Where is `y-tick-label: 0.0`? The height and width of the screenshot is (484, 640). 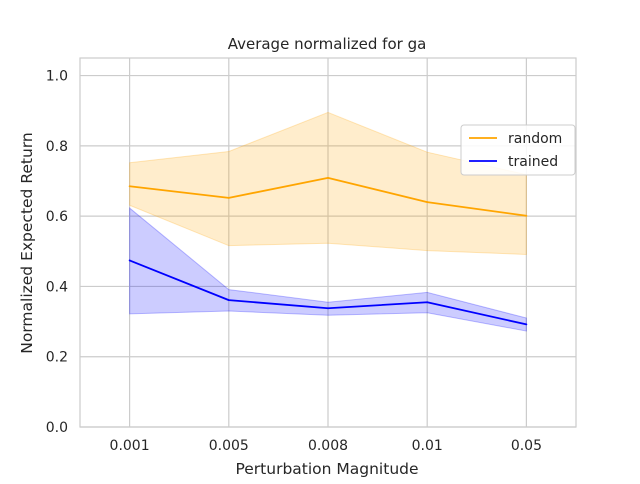 y-tick-label: 0.0 is located at coordinates (57, 428).